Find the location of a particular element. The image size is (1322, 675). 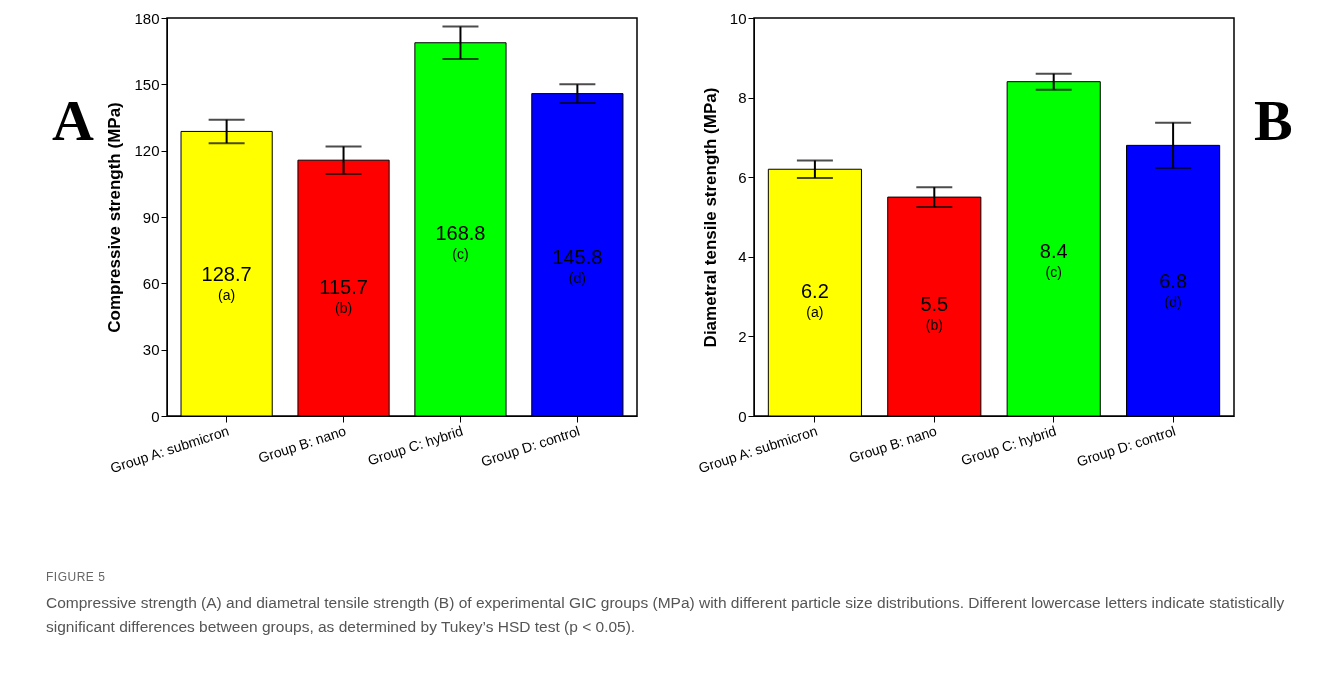

y-tick-label: 10 is located at coordinates (738, 18).